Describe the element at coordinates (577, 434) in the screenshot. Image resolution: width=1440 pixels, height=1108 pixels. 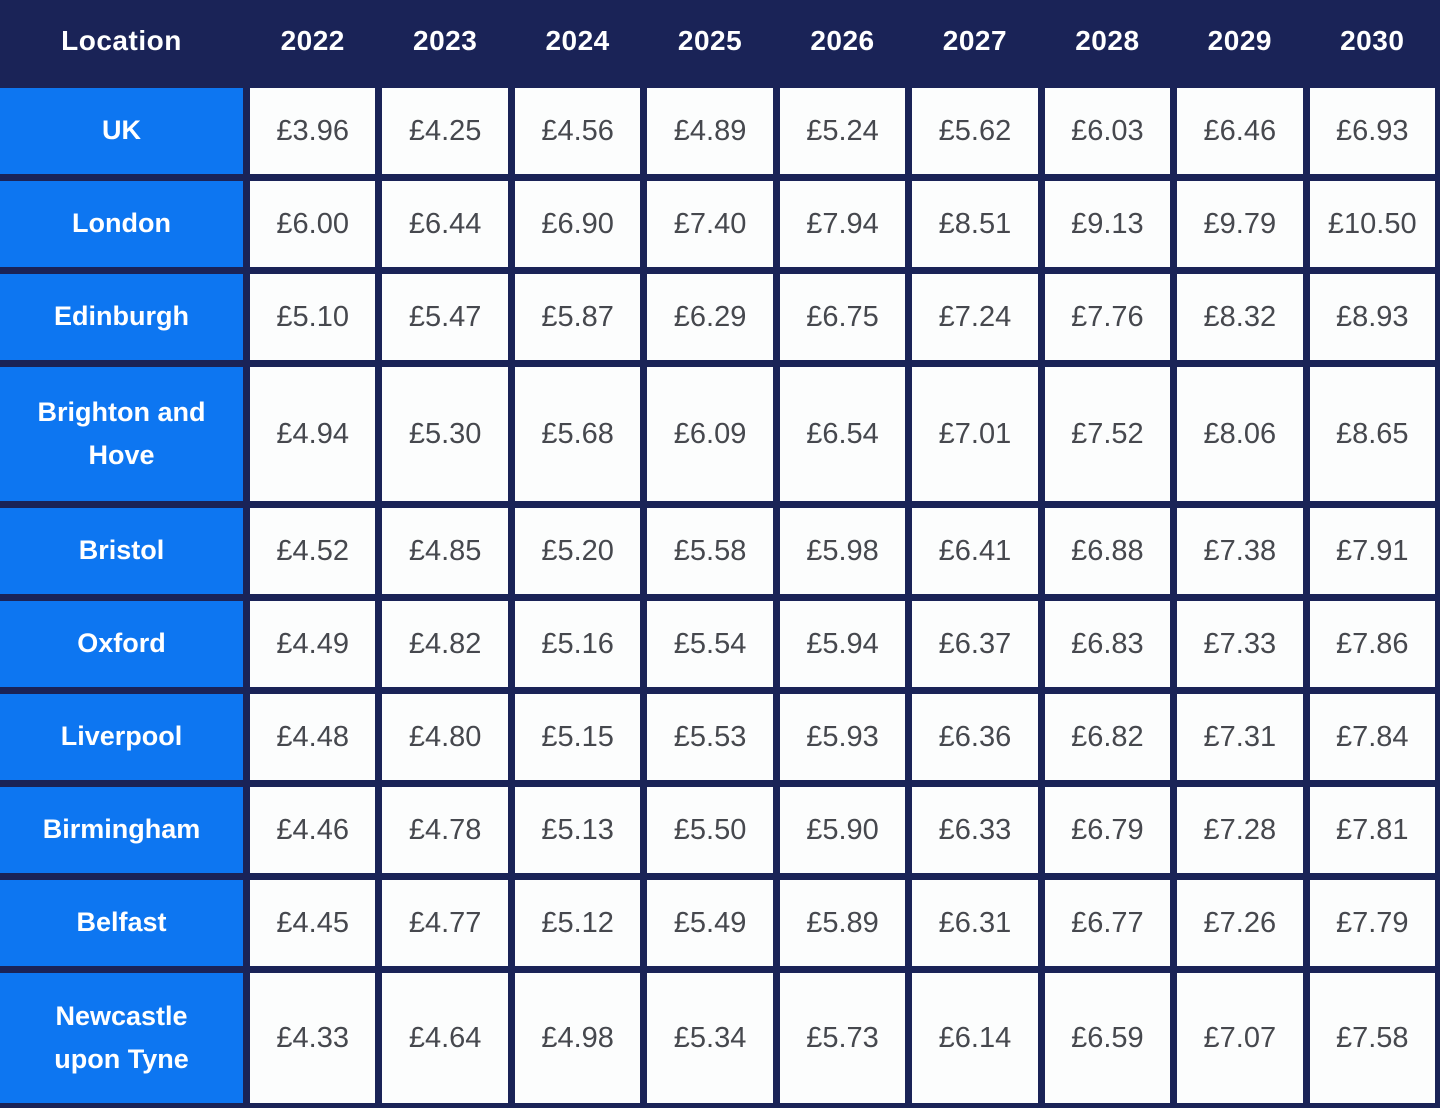
I see `price-cell: £5.68` at that location.